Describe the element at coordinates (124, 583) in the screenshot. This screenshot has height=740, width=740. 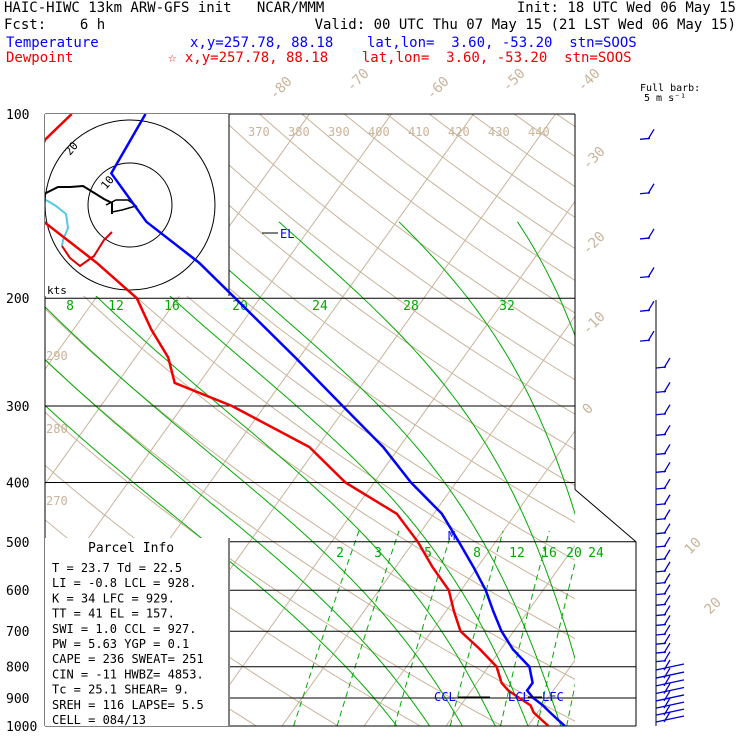
I see `parcel-row: LI = -0.8 LCL = 928.` at that location.